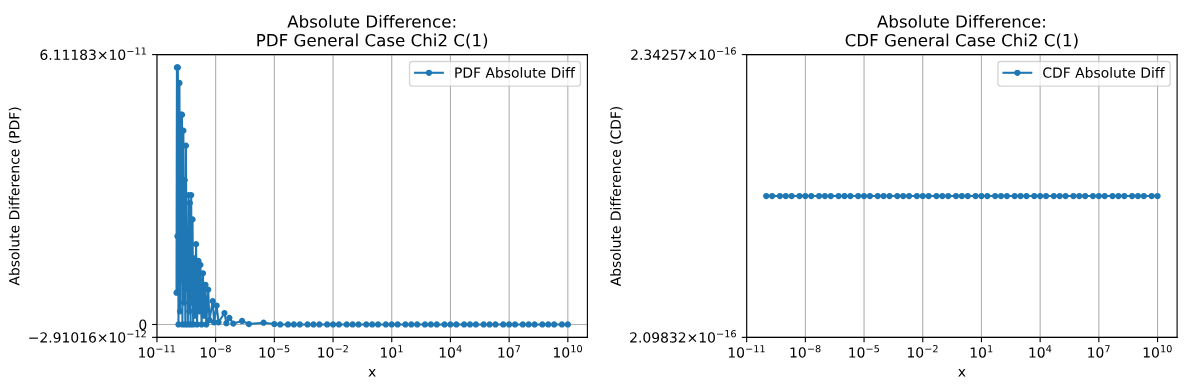 This screenshot has width=1189, height=390. Describe the element at coordinates (961, 31) in the screenshot. I see `chart-title: Absolute Difference: CDF General Case Chi2 C(1)` at that location.